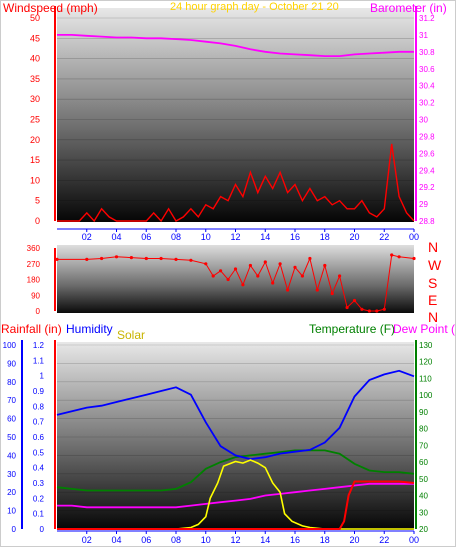  What do you see at coordinates (235, 237) in the screenshot?
I see `wind-x-tick-label: 12` at bounding box center [235, 237].